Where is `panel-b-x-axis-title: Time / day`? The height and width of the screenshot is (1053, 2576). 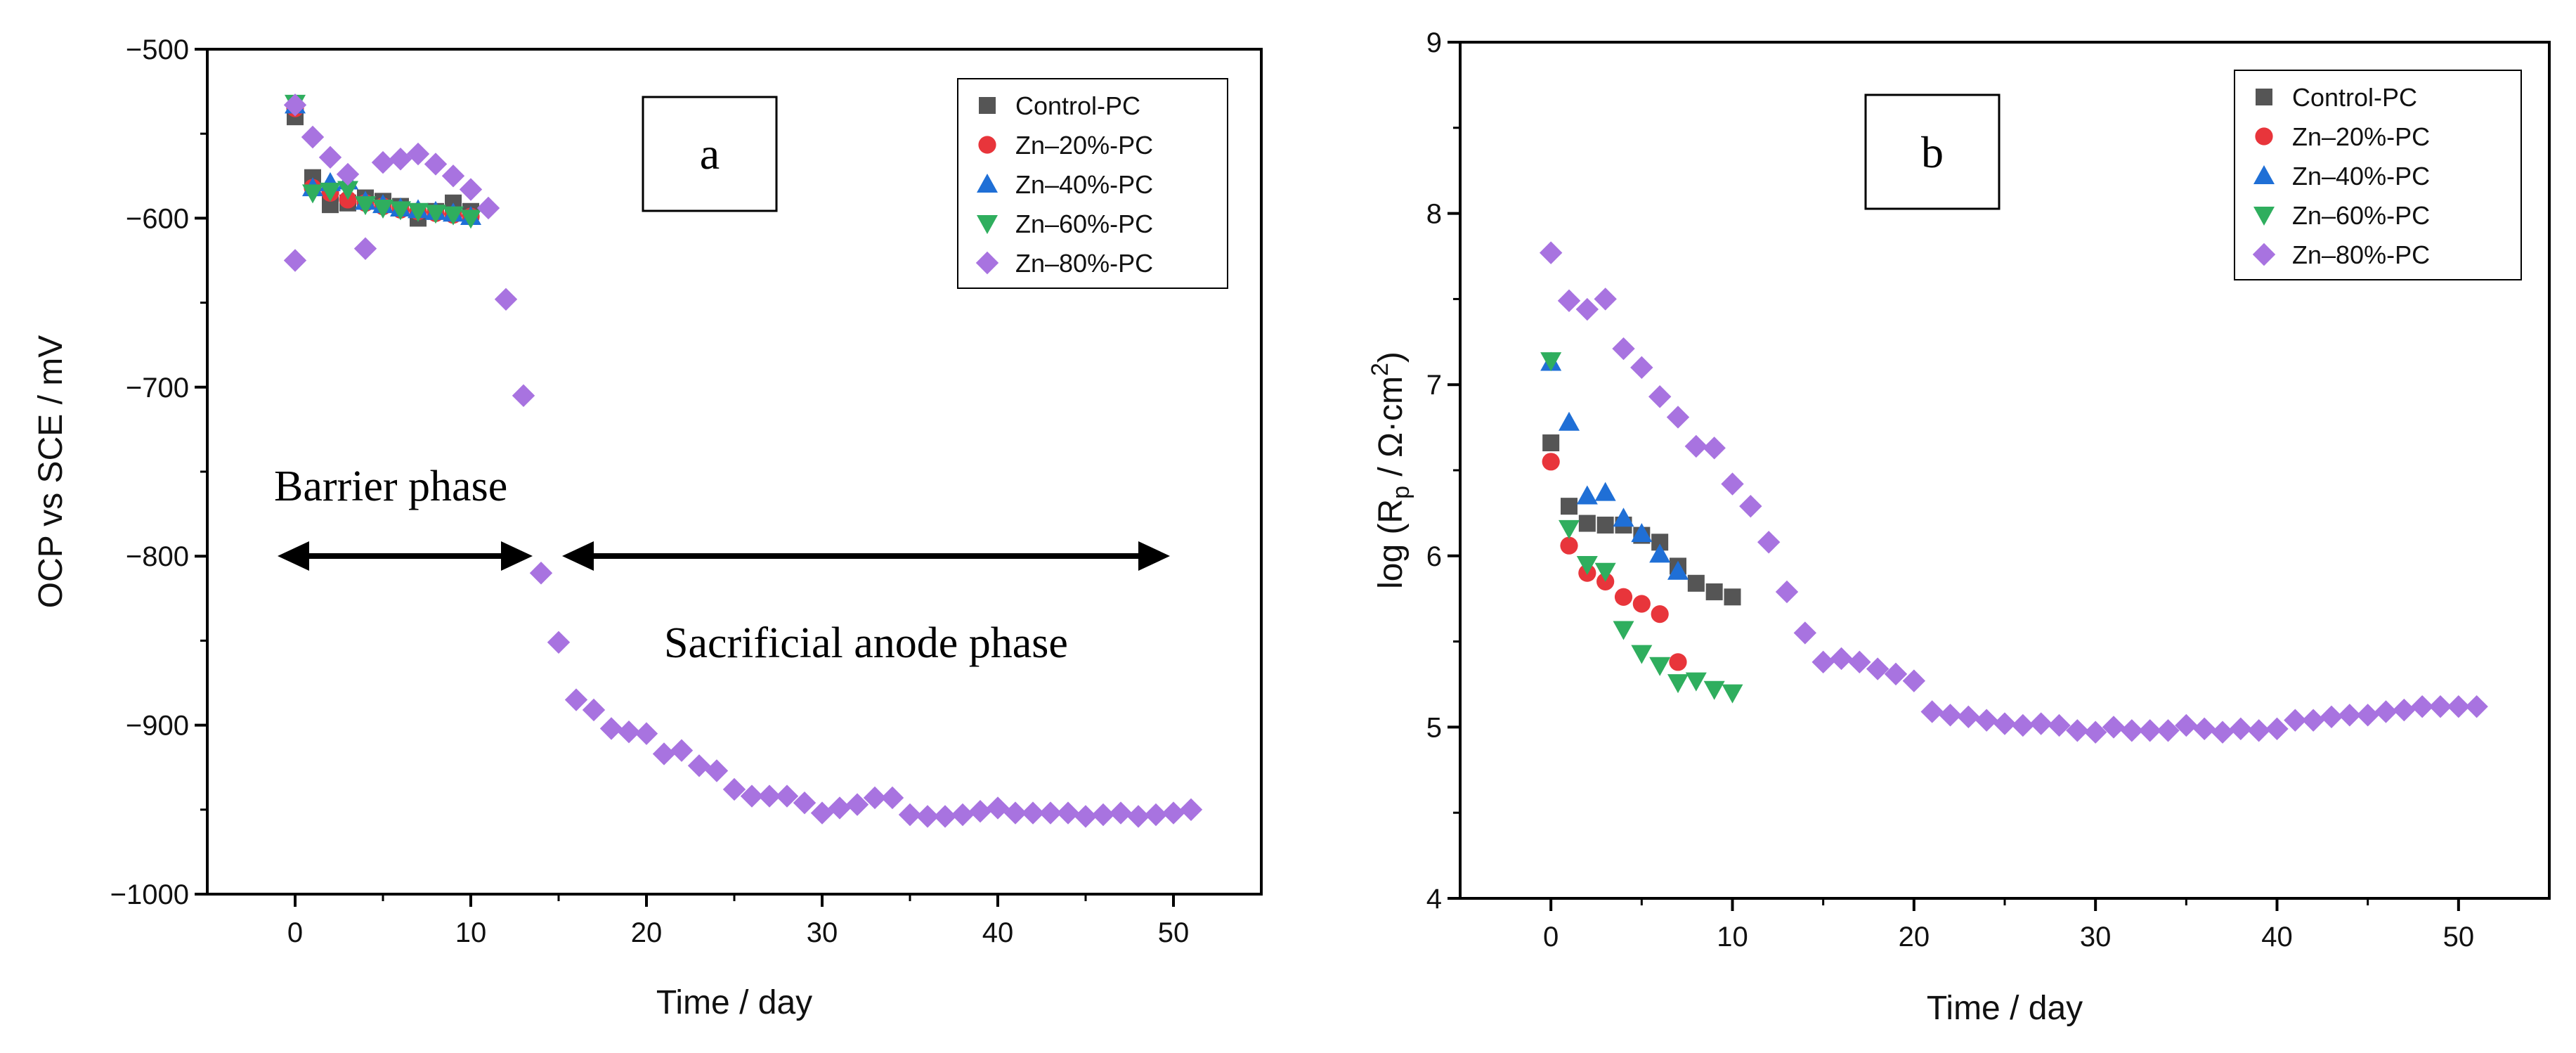
panel-b-x-axis-title: Time / day is located at coordinates (2005, 1008).